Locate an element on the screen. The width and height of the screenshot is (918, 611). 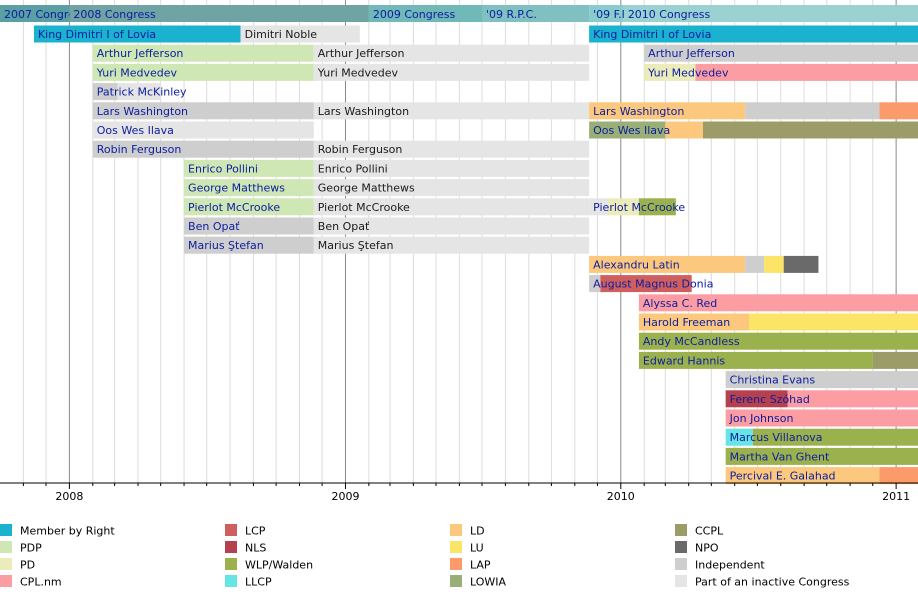
member-label: Ben Opať is located at coordinates (214, 226).